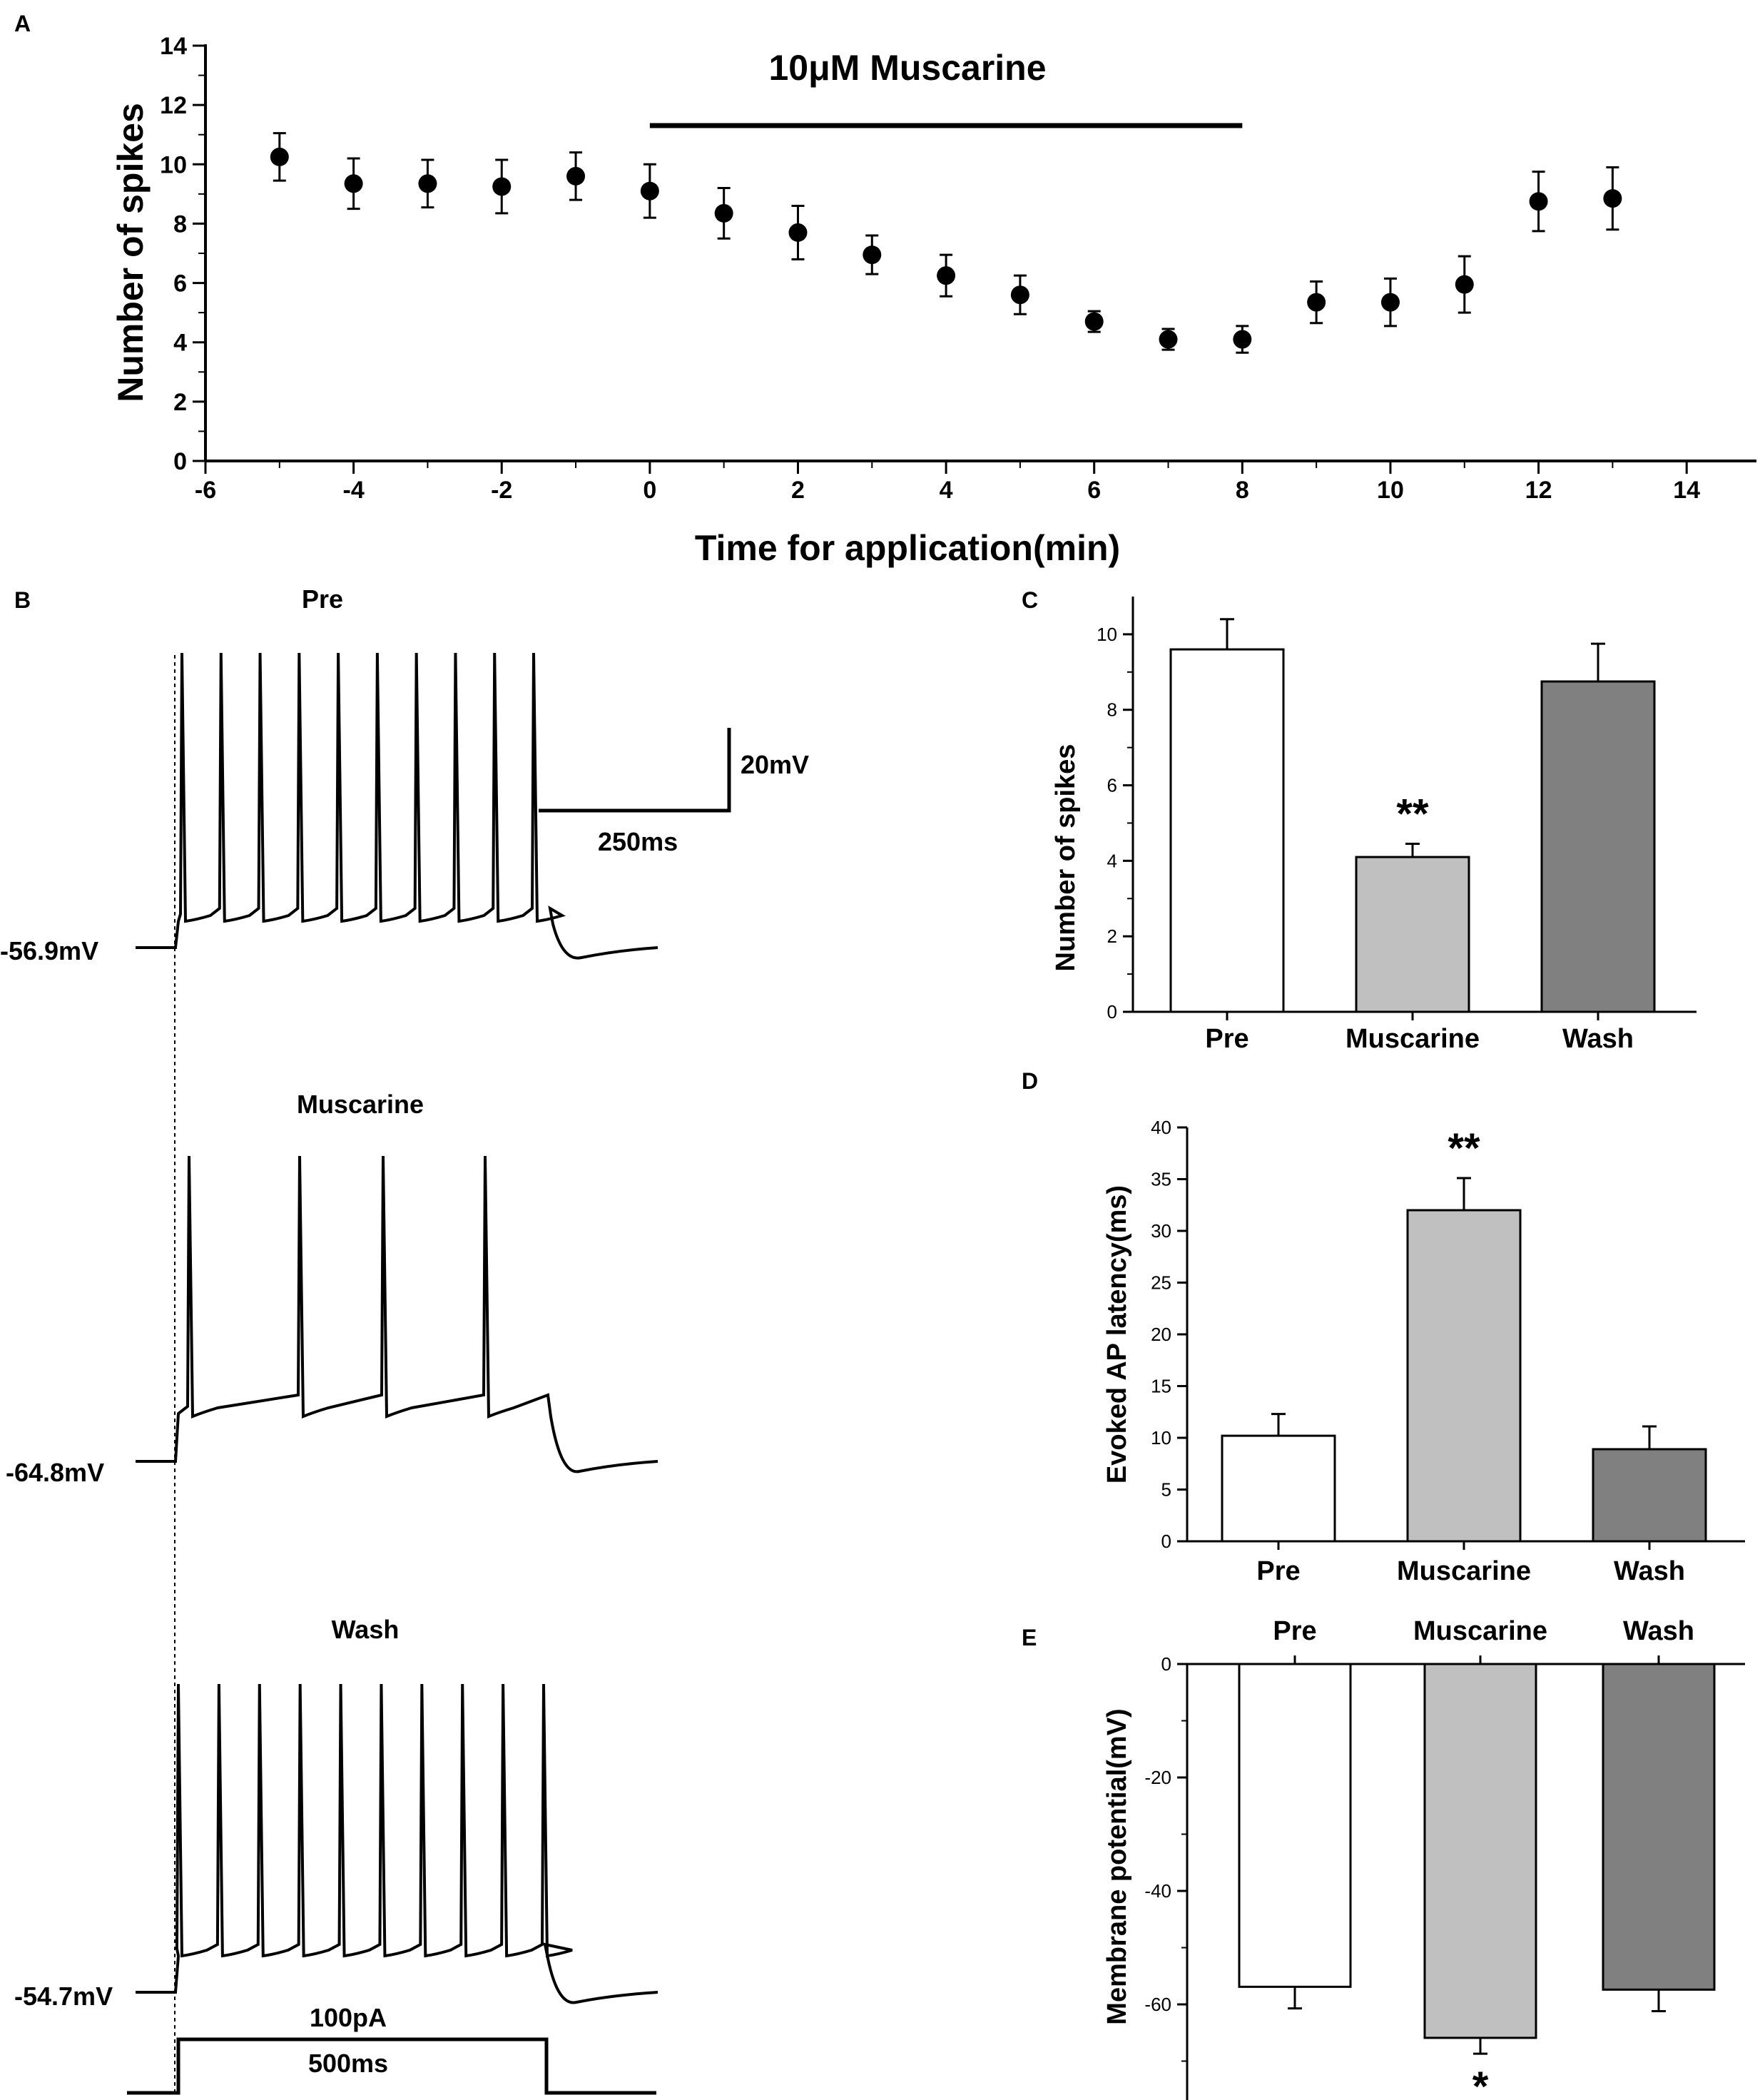 The width and height of the screenshot is (1760, 2100). What do you see at coordinates (55, 1472) in the screenshot?
I see `baseline-muscarine: -64.8mV` at bounding box center [55, 1472].